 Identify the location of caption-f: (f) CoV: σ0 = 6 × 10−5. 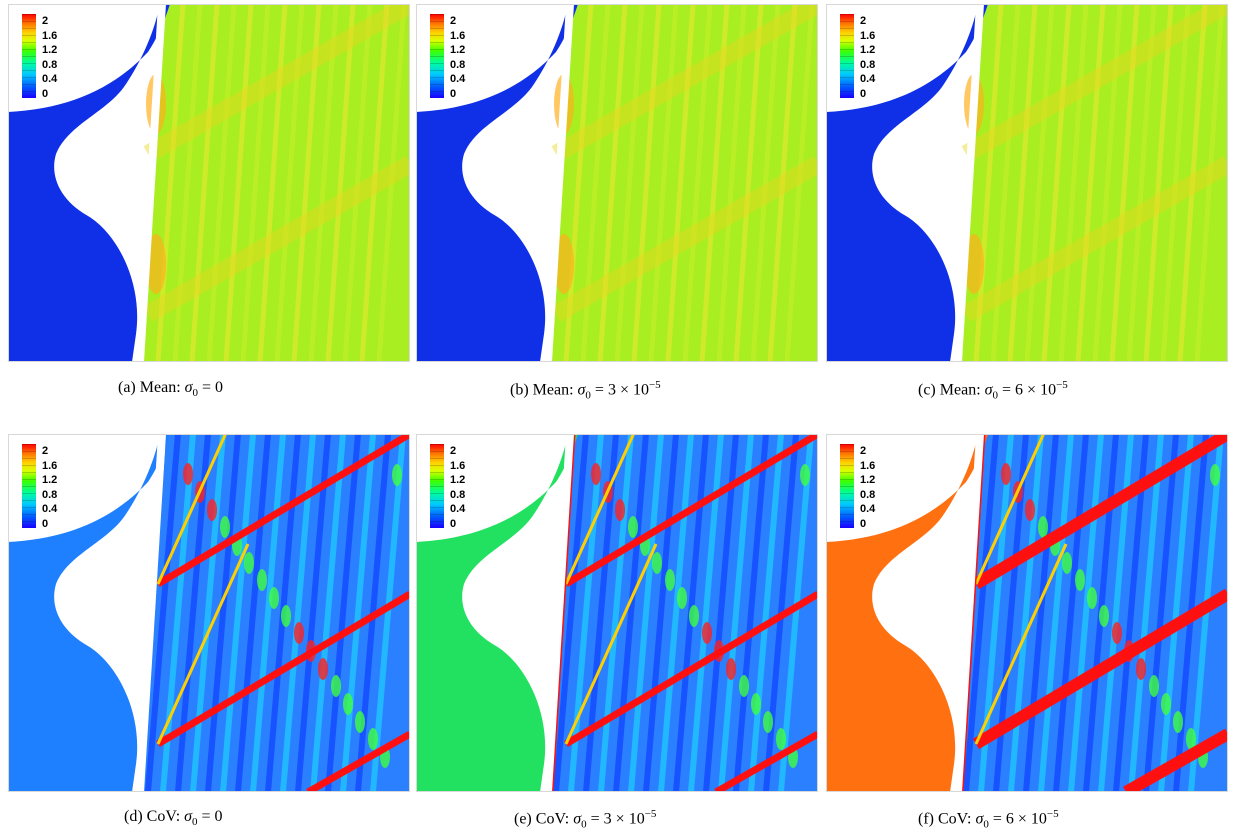
(988, 819).